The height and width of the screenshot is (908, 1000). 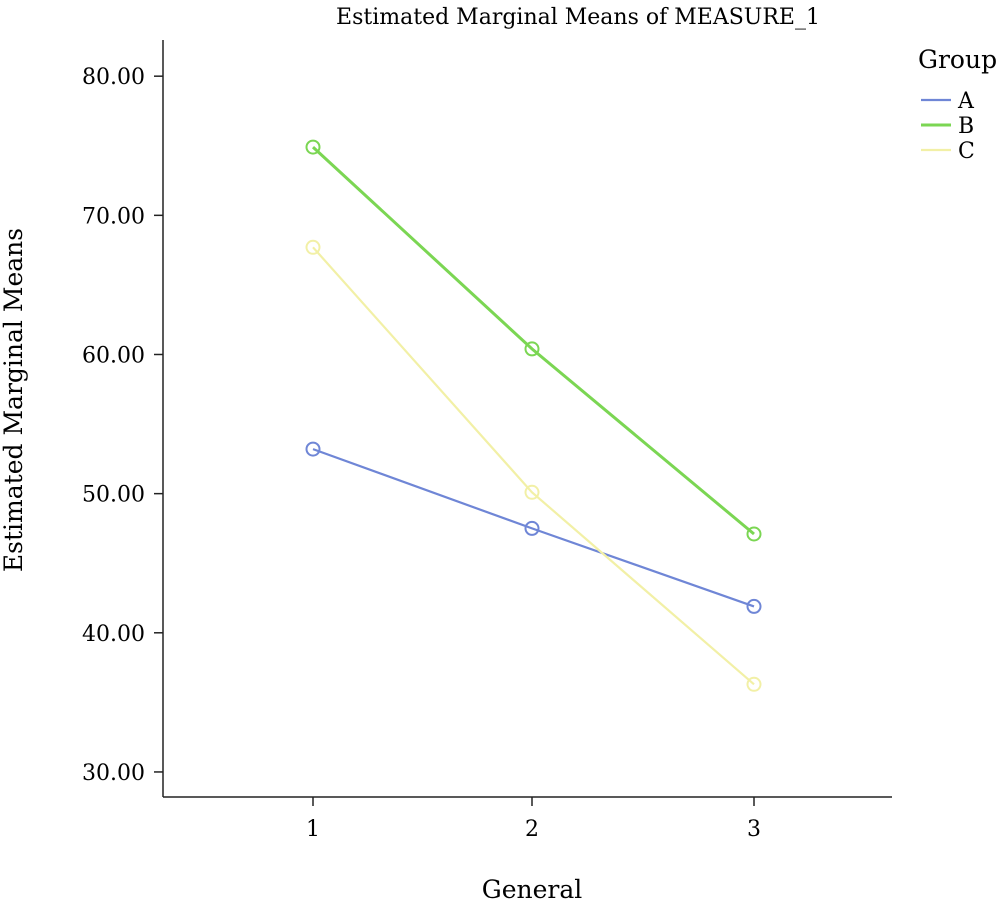 What do you see at coordinates (313, 829) in the screenshot?
I see `x-tick-label: 1` at bounding box center [313, 829].